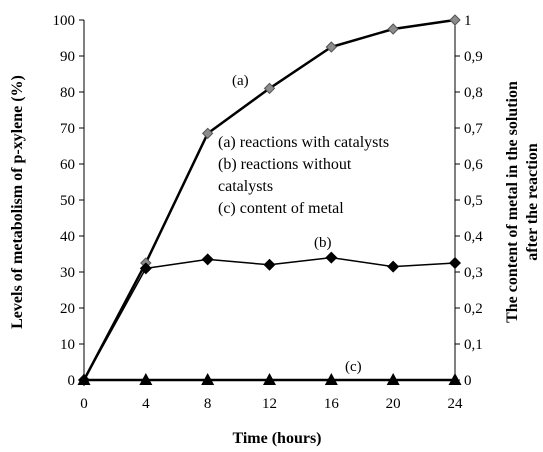 The height and width of the screenshot is (452, 543). I want to click on y-left-tick-label: 50, so click(67, 201).